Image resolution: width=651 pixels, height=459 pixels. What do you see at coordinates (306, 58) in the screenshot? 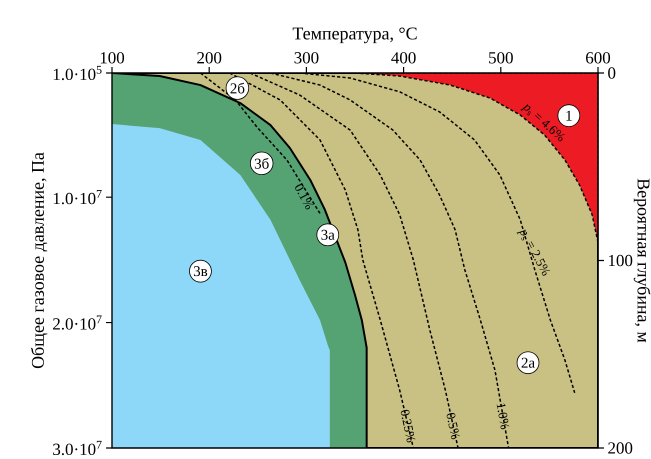
I see `x-tick-label: 300` at bounding box center [306, 58].